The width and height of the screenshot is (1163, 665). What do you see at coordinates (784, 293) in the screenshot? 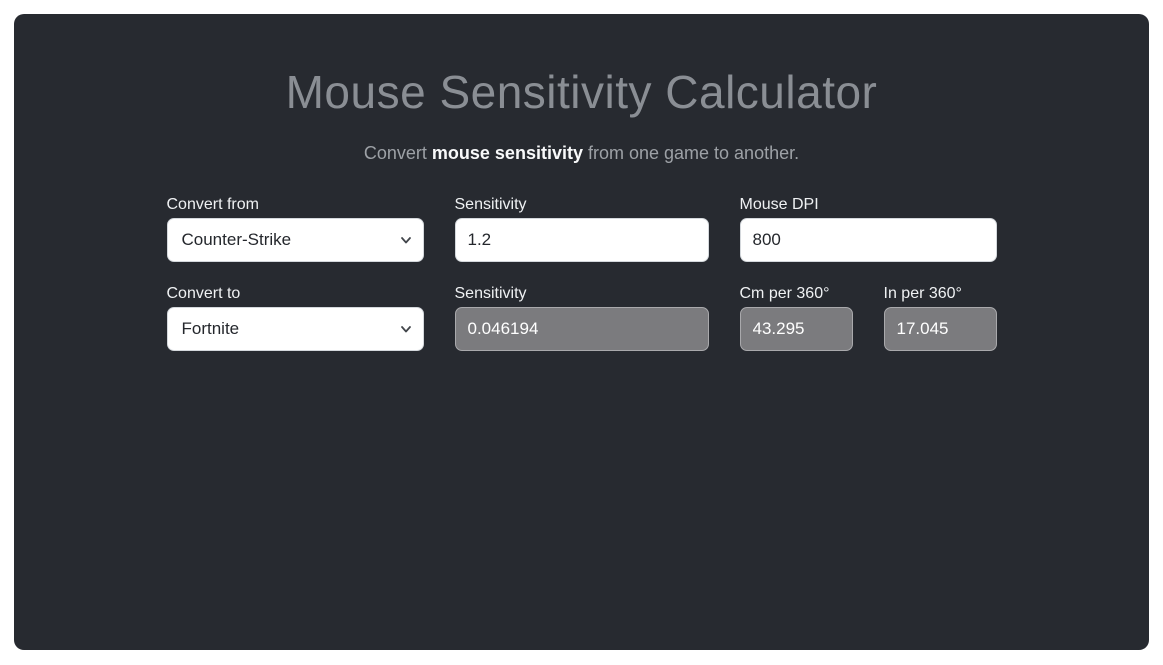
I see `cm-per-360-label: Cm per 360°` at bounding box center [784, 293].